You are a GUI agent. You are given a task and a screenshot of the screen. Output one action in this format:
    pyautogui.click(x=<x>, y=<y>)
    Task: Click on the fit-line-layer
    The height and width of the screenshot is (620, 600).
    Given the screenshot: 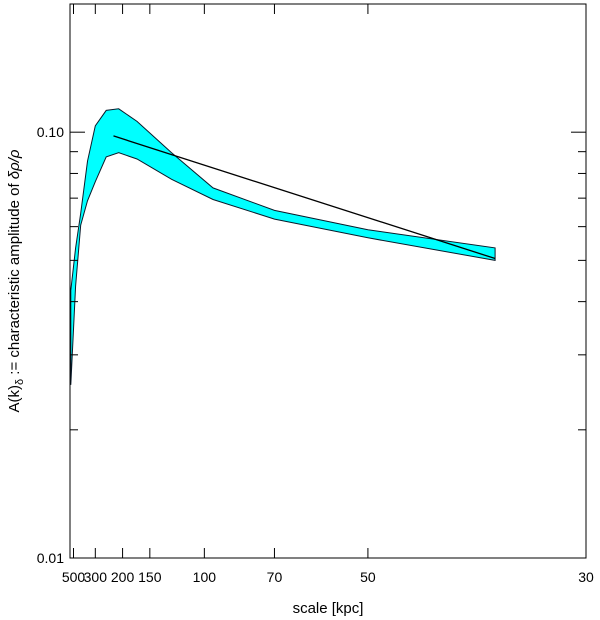 What is the action you would take?
    pyautogui.click(x=304, y=197)
    